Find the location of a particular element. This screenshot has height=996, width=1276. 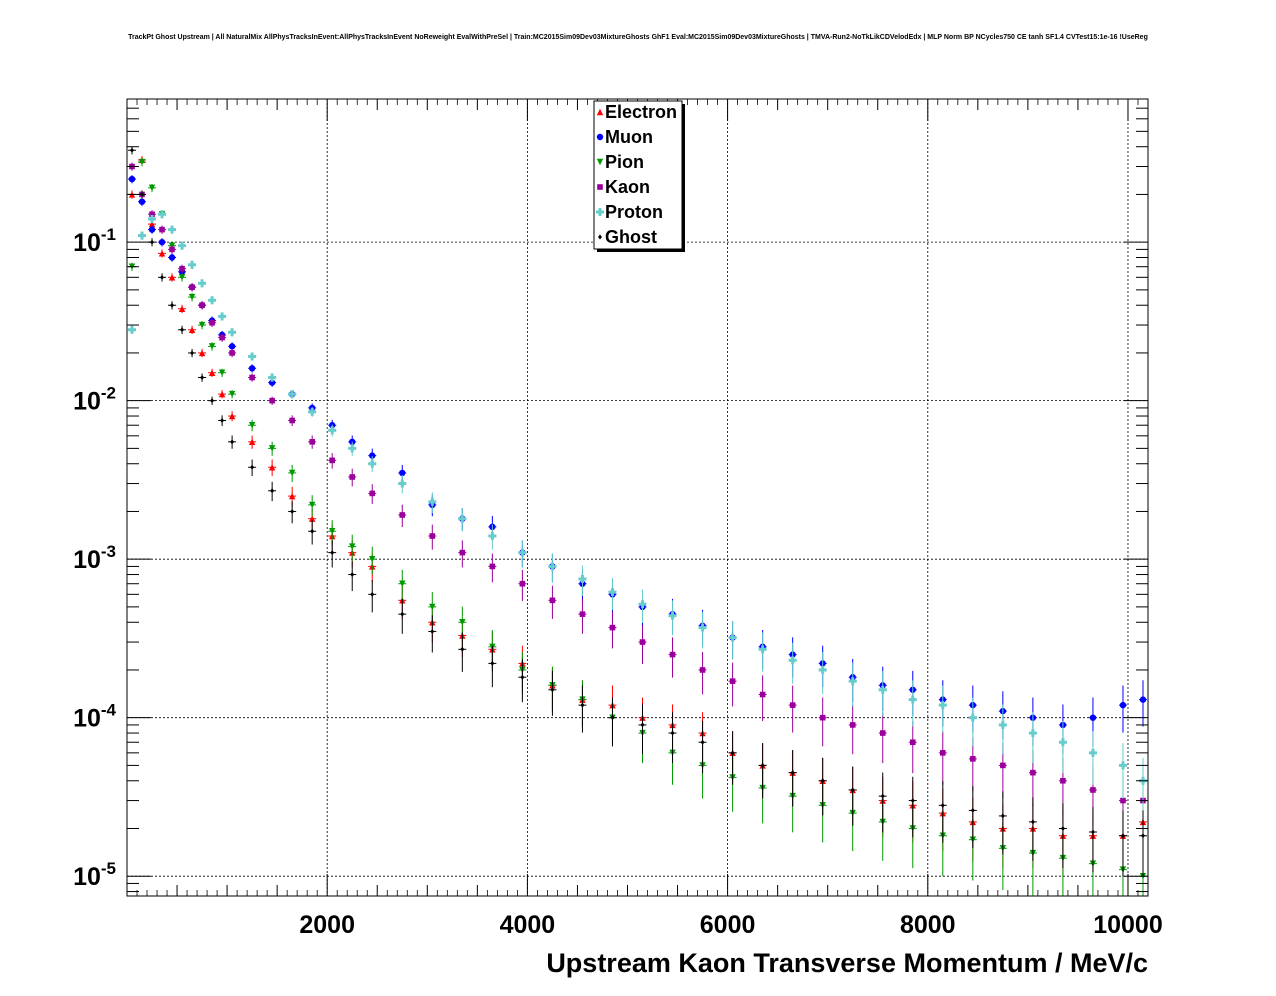

legend-entry: Muon is located at coordinates (629, 137).